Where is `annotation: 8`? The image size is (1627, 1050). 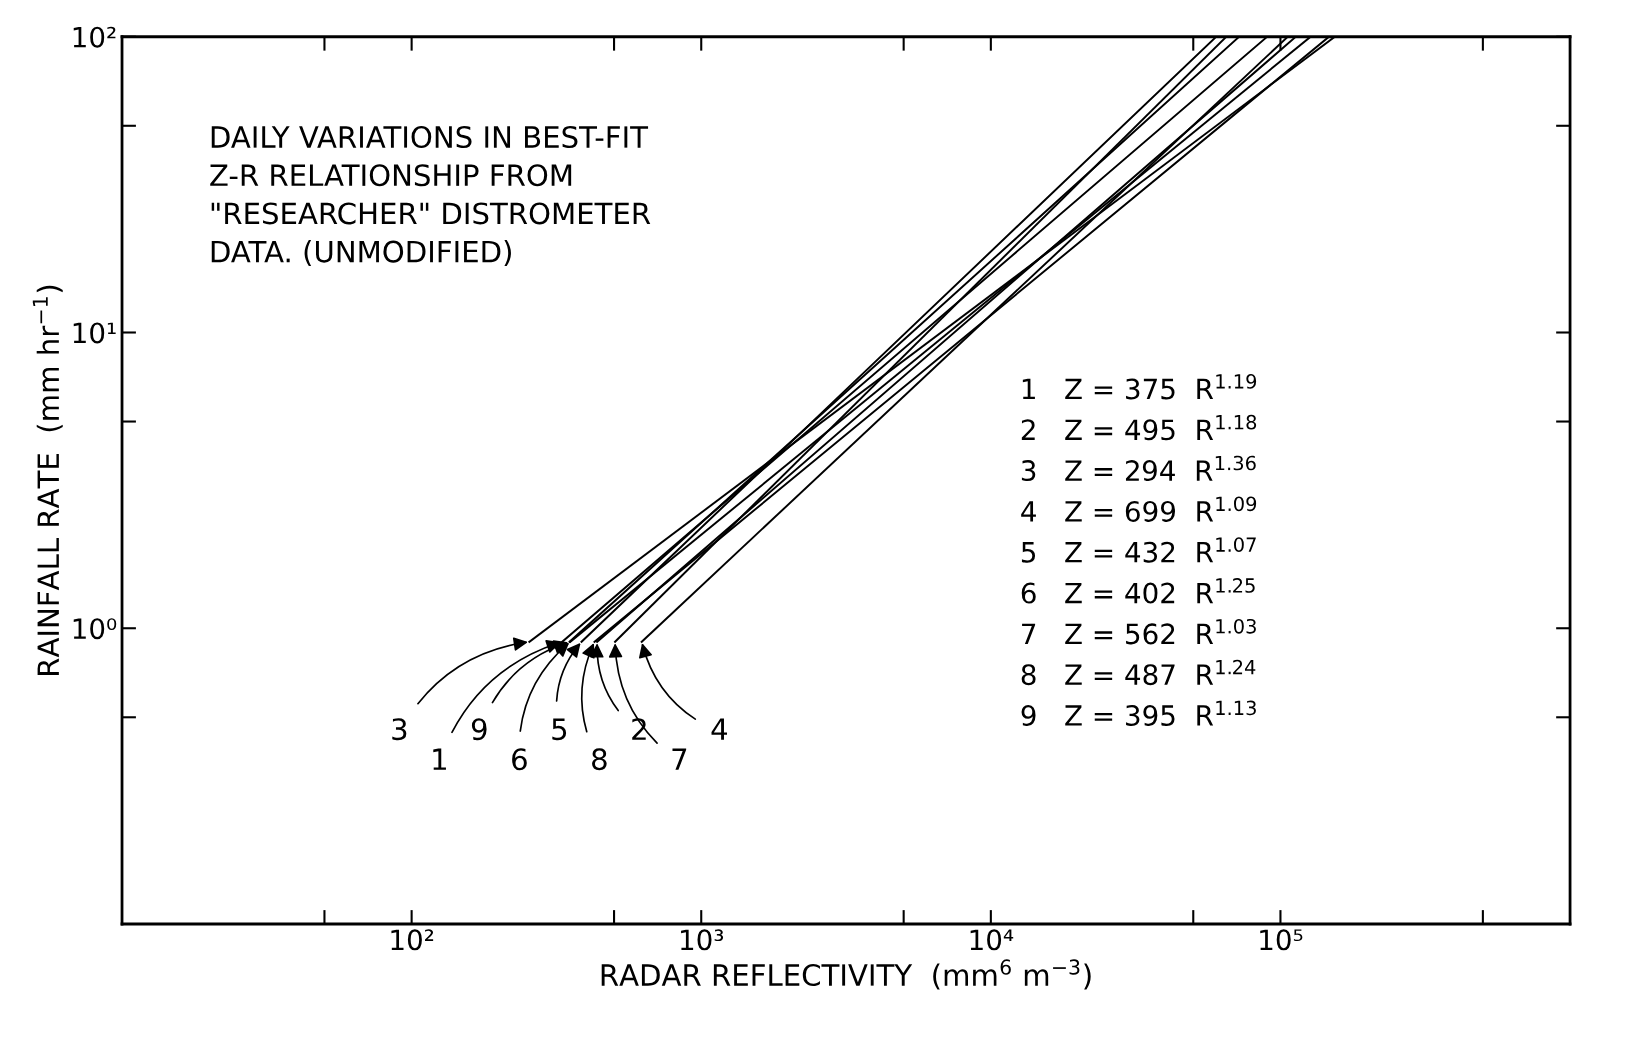
annotation: 8 is located at coordinates (599, 759).